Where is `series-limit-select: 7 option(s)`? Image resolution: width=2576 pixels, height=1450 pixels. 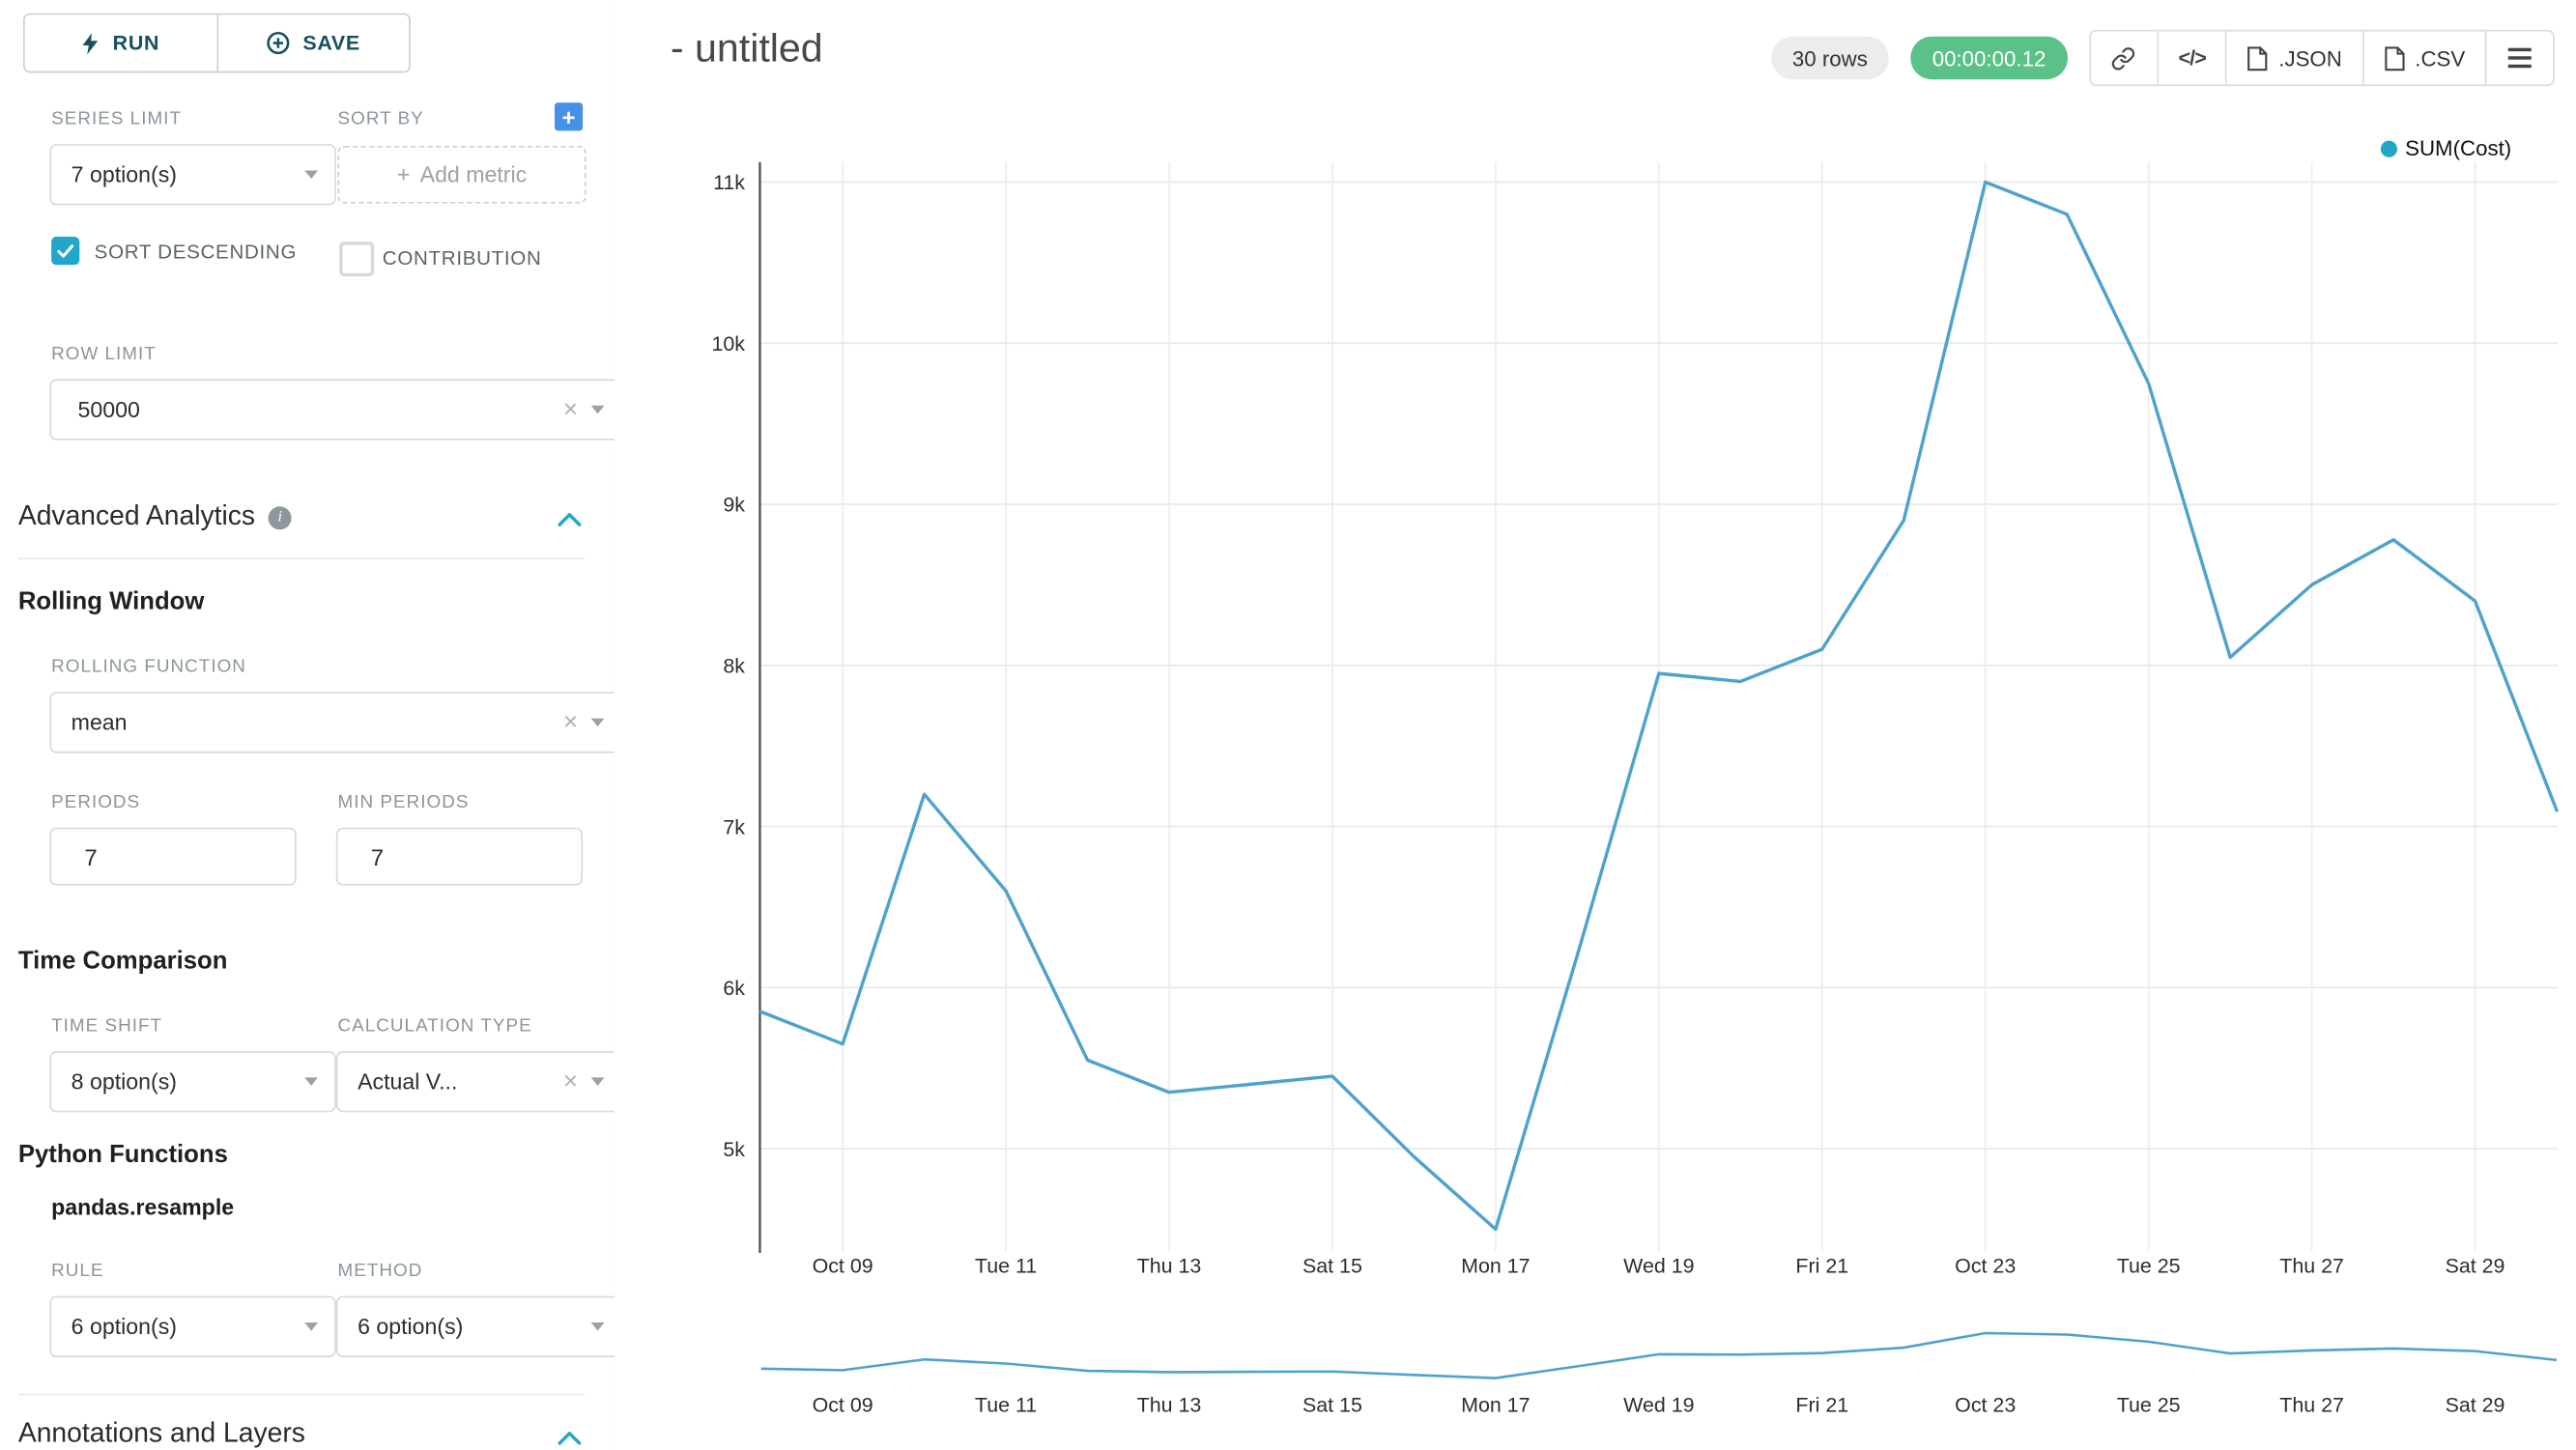 series-limit-select: 7 option(s) is located at coordinates (193, 175).